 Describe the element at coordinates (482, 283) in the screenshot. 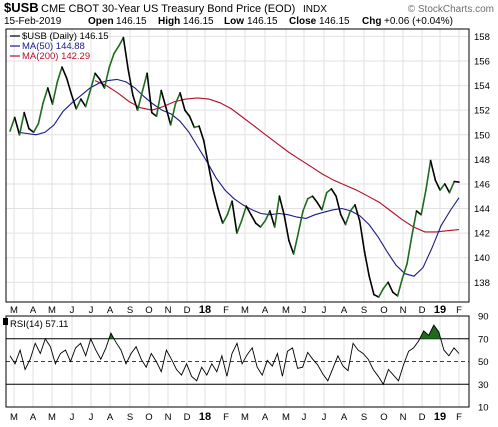

I see `price-y-tick-label: 138` at that location.